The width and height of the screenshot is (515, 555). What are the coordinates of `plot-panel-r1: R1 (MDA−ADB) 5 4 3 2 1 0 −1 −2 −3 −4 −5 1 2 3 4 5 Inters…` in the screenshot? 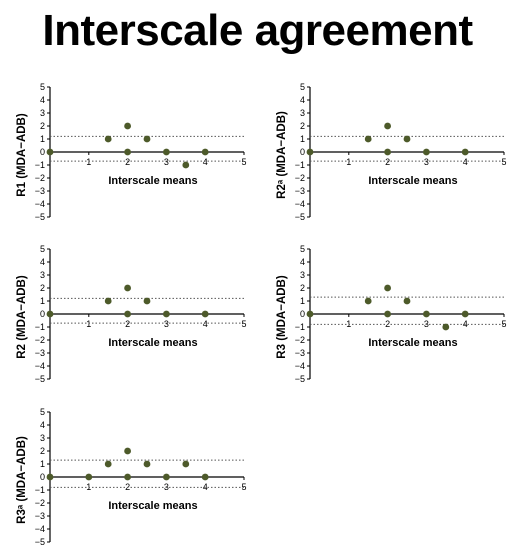 It's located at (130, 155).